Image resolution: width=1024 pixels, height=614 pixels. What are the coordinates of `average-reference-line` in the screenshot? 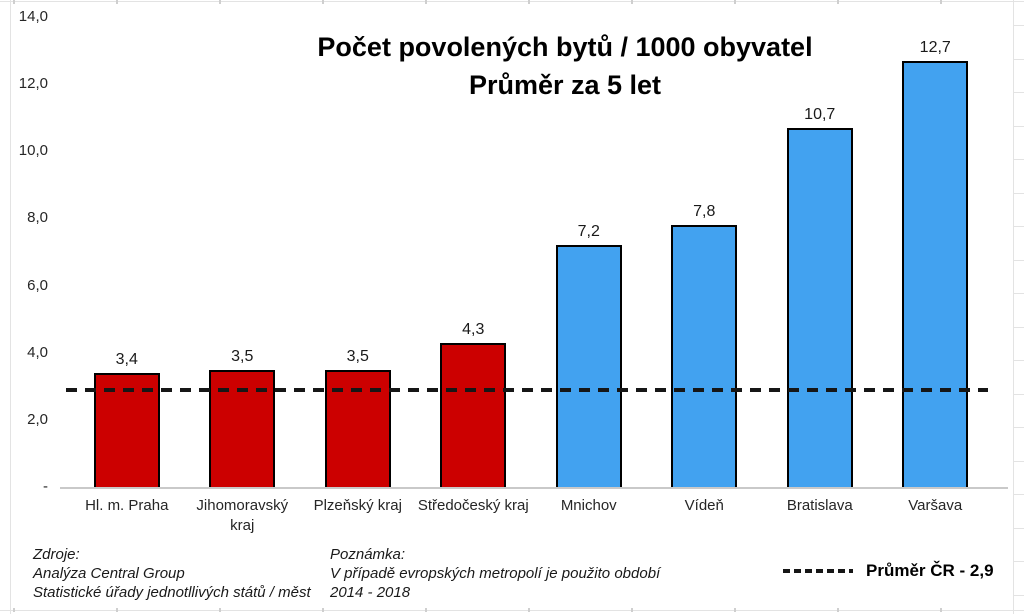 It's located at (527, 389).